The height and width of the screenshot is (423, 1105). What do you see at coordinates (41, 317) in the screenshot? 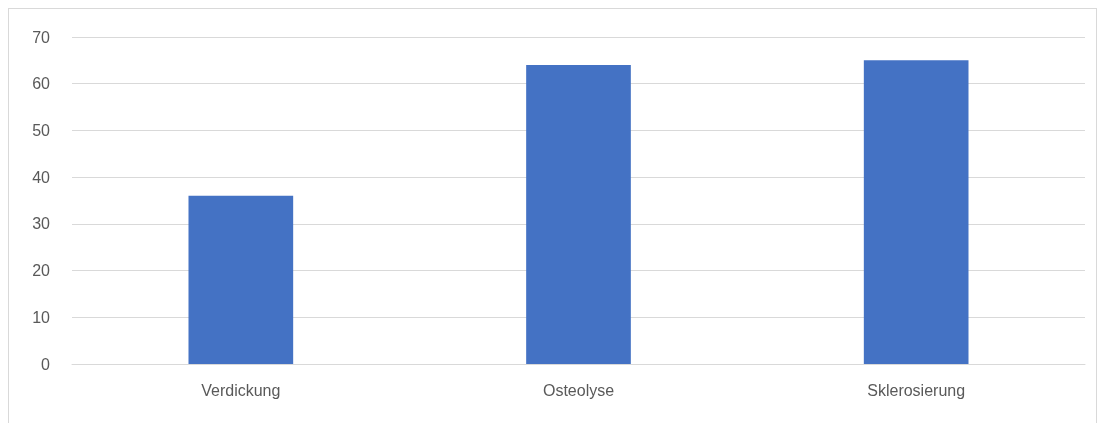
I see `y-tick-label: 10` at bounding box center [41, 317].